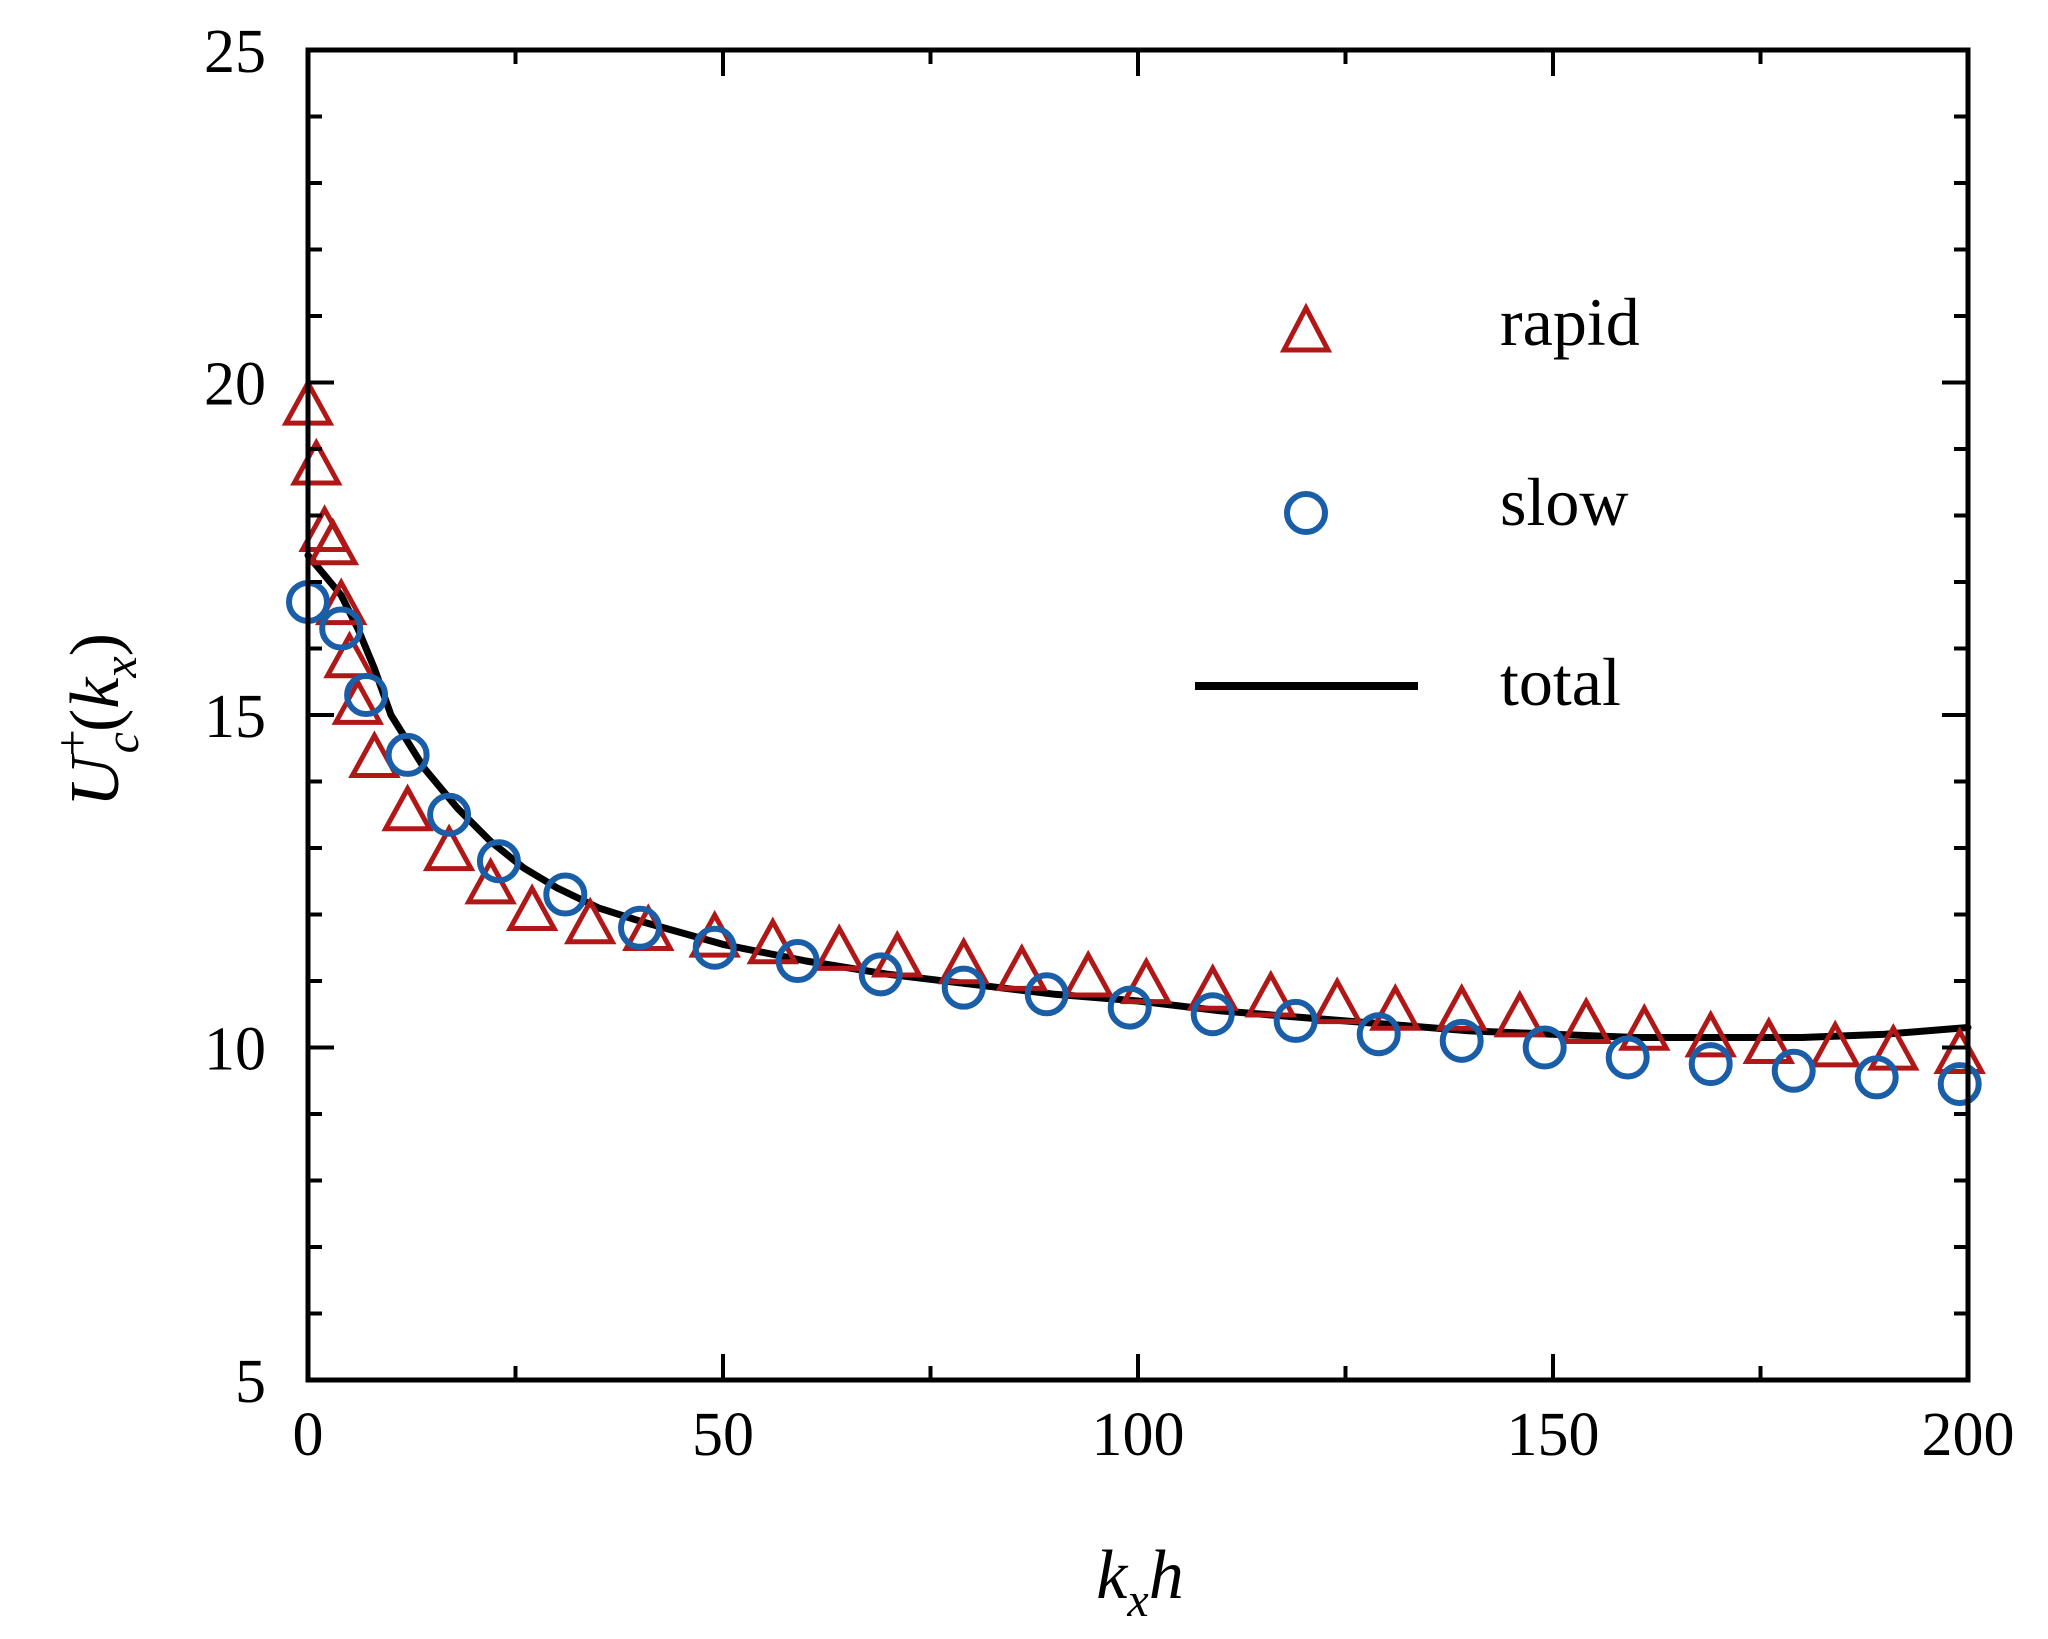  I want to click on x-tick-label: 200, so click(1968, 1435).